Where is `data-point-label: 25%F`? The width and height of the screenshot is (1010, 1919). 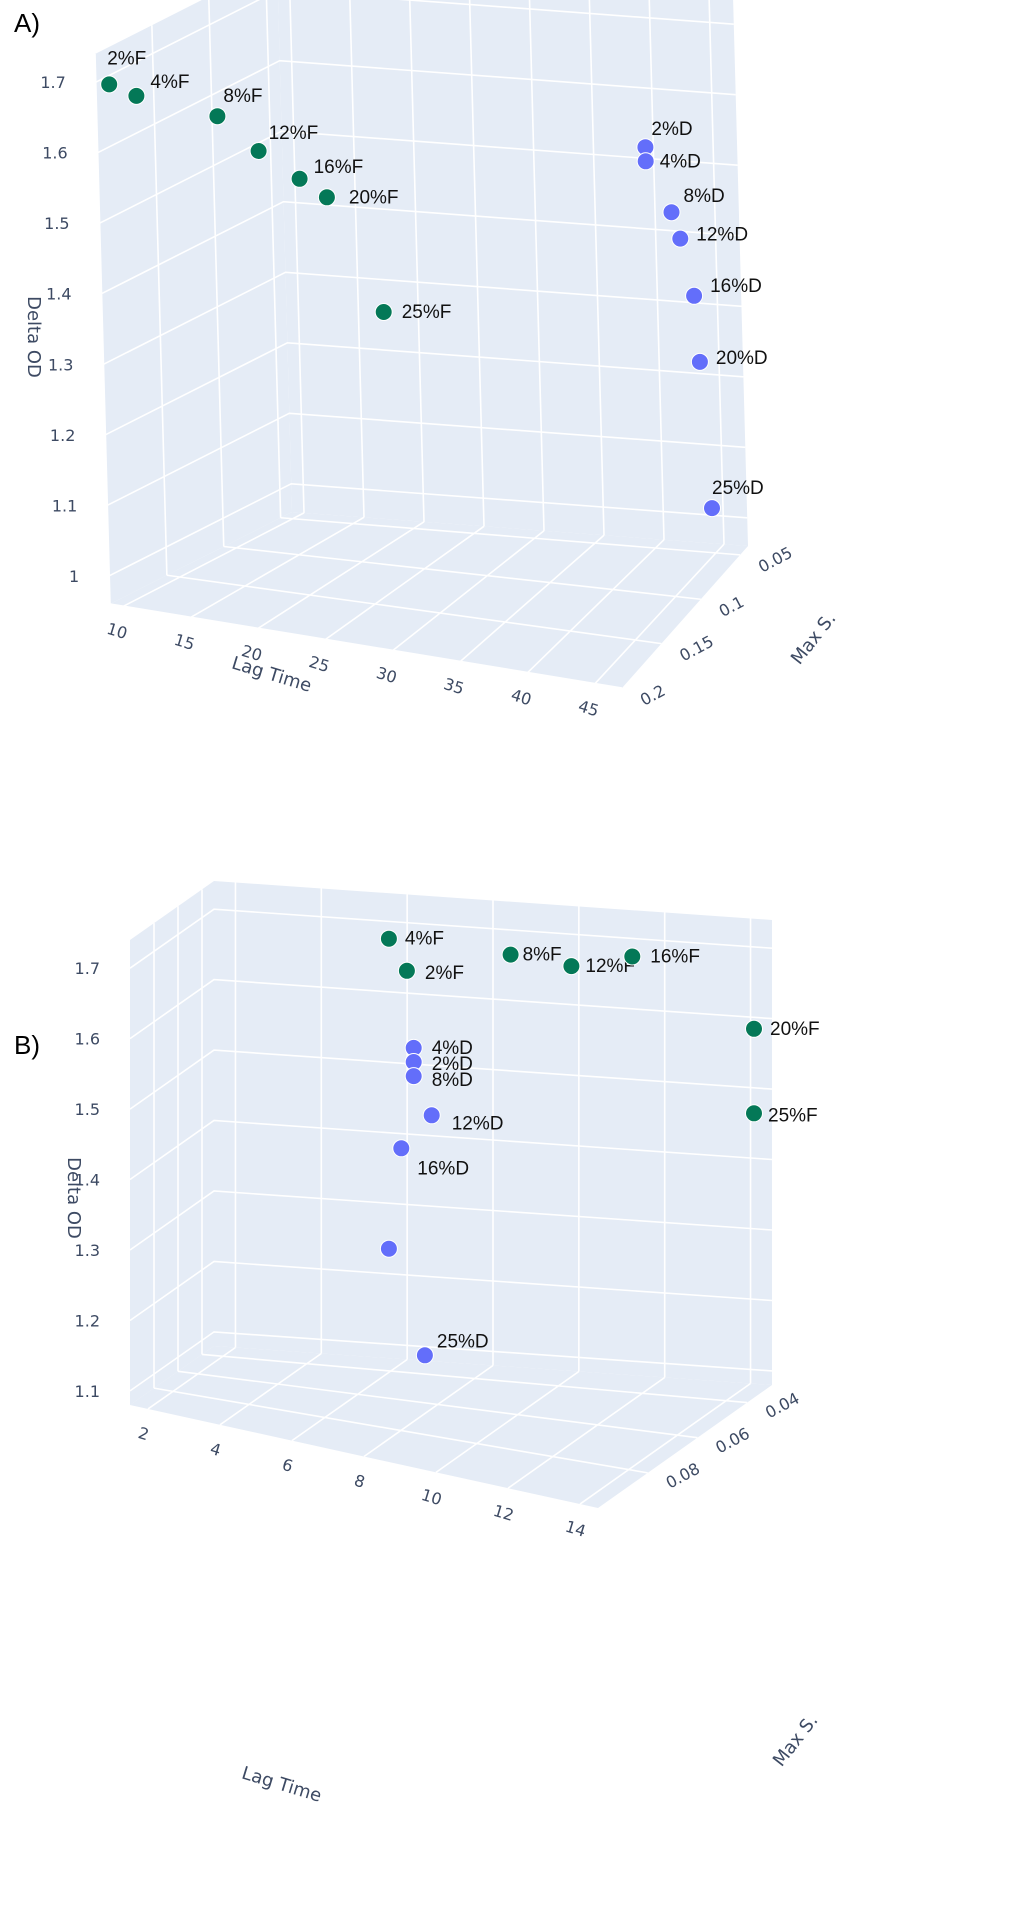
data-point-label: 25%F is located at coordinates (793, 1115).